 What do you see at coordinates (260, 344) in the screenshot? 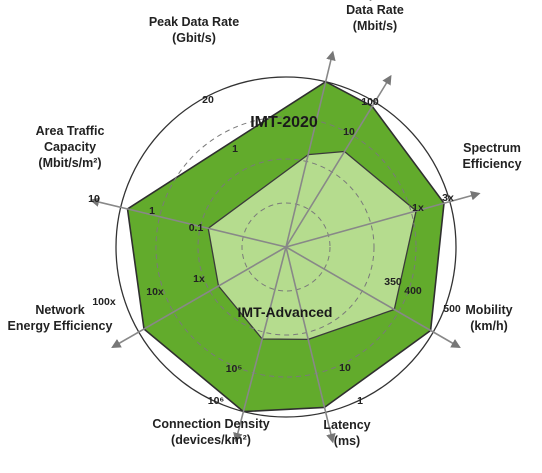
I see `axis-spoke-connection-density` at bounding box center [260, 344].